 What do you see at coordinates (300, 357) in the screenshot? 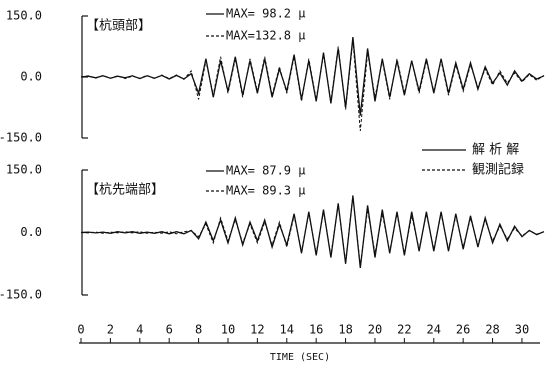
I see `x-axis-title: TIME (SEC)` at bounding box center [300, 357].